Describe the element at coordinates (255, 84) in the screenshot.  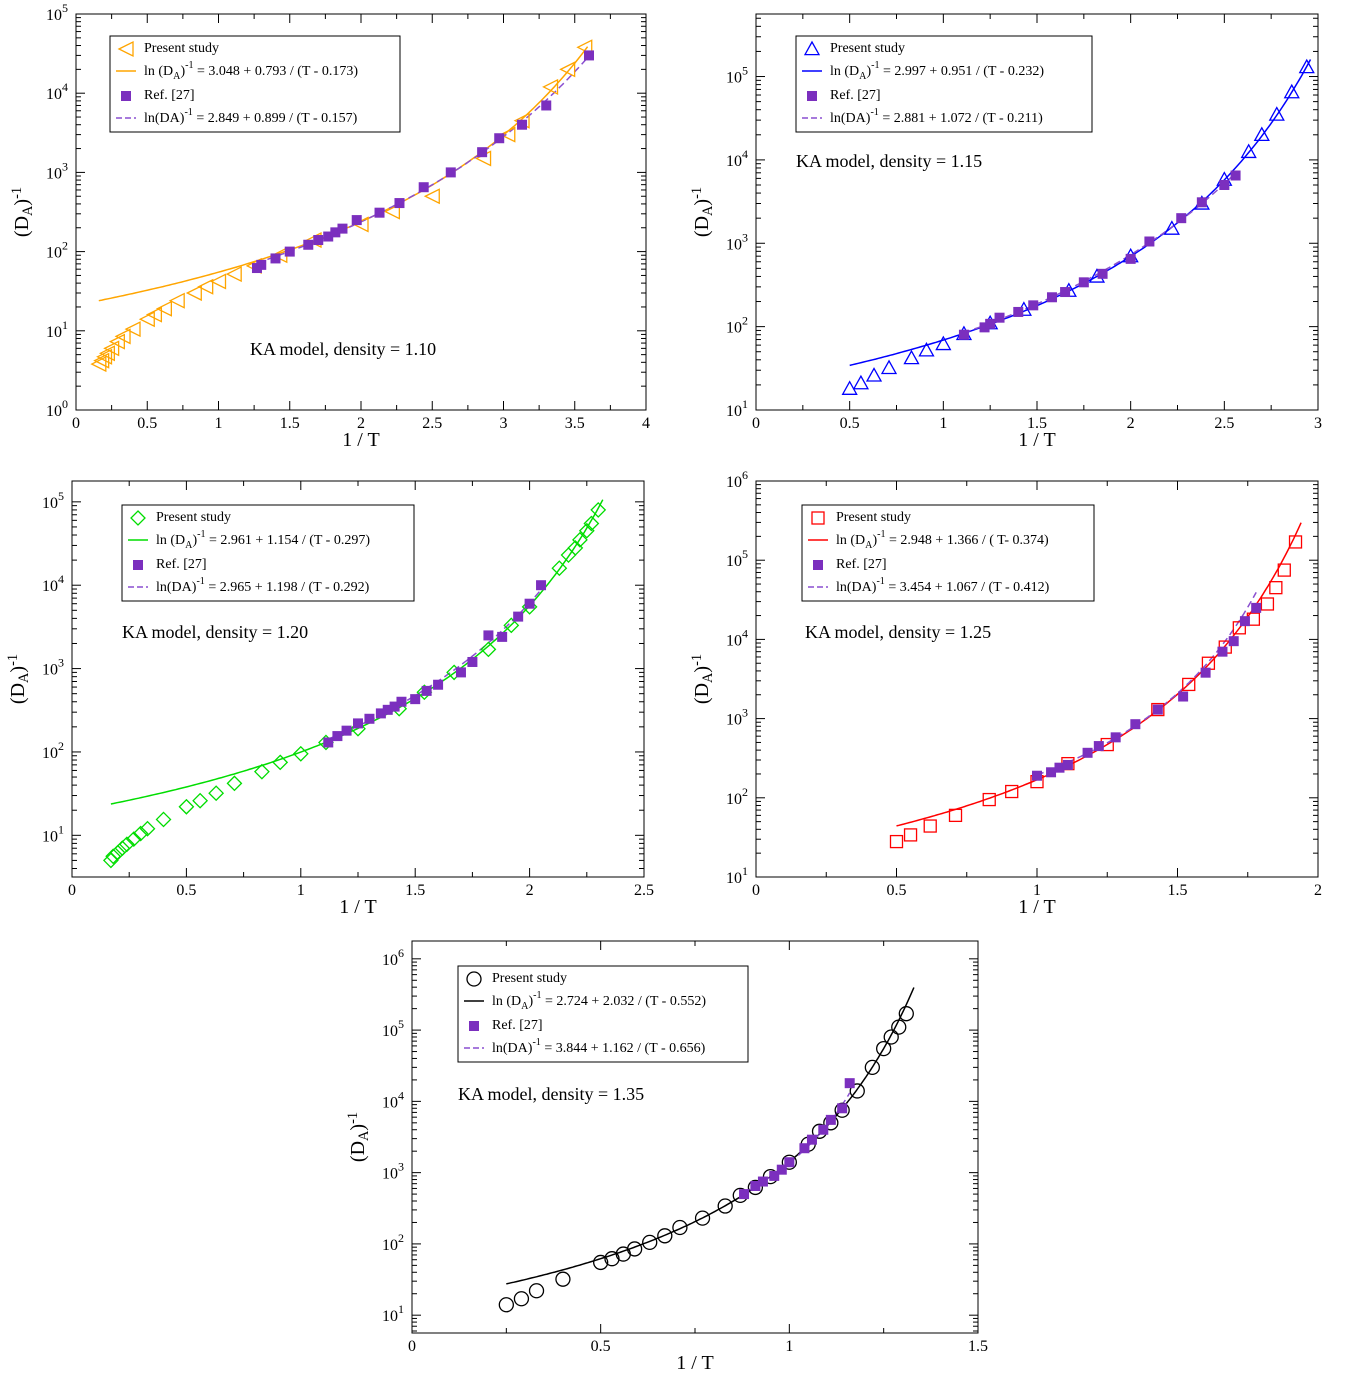
I see `legend-box` at that location.